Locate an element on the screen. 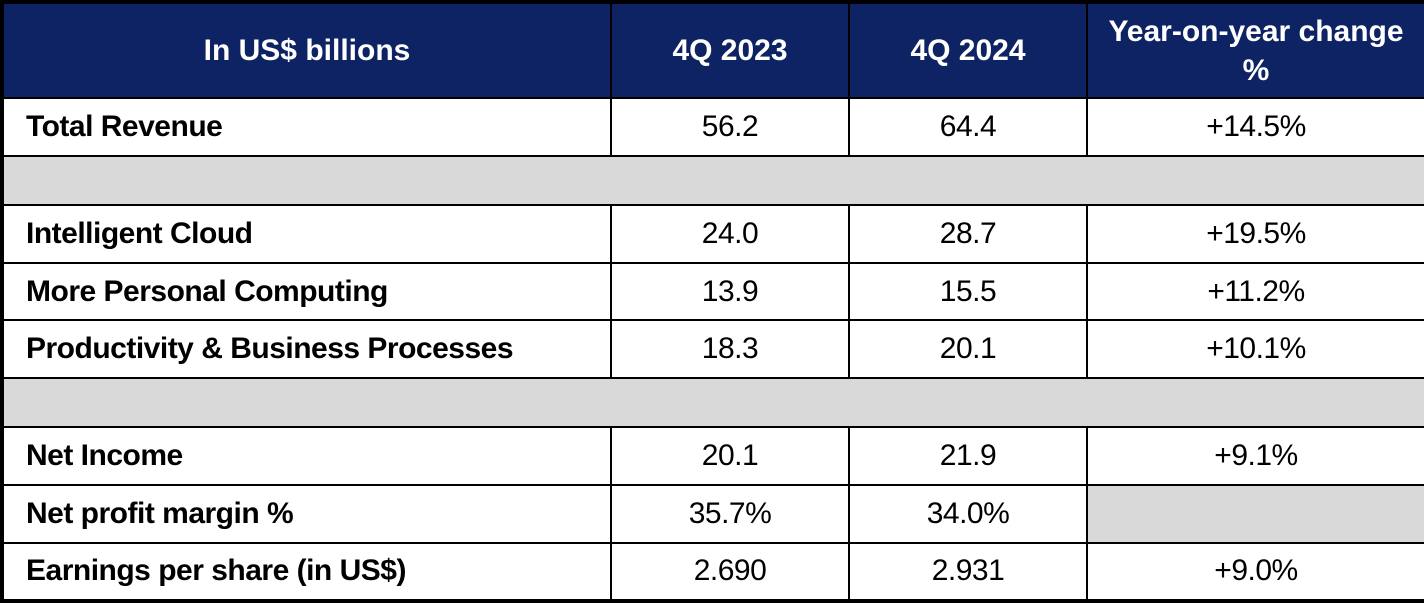  value-4q2024: 20.1 is located at coordinates (968, 349).